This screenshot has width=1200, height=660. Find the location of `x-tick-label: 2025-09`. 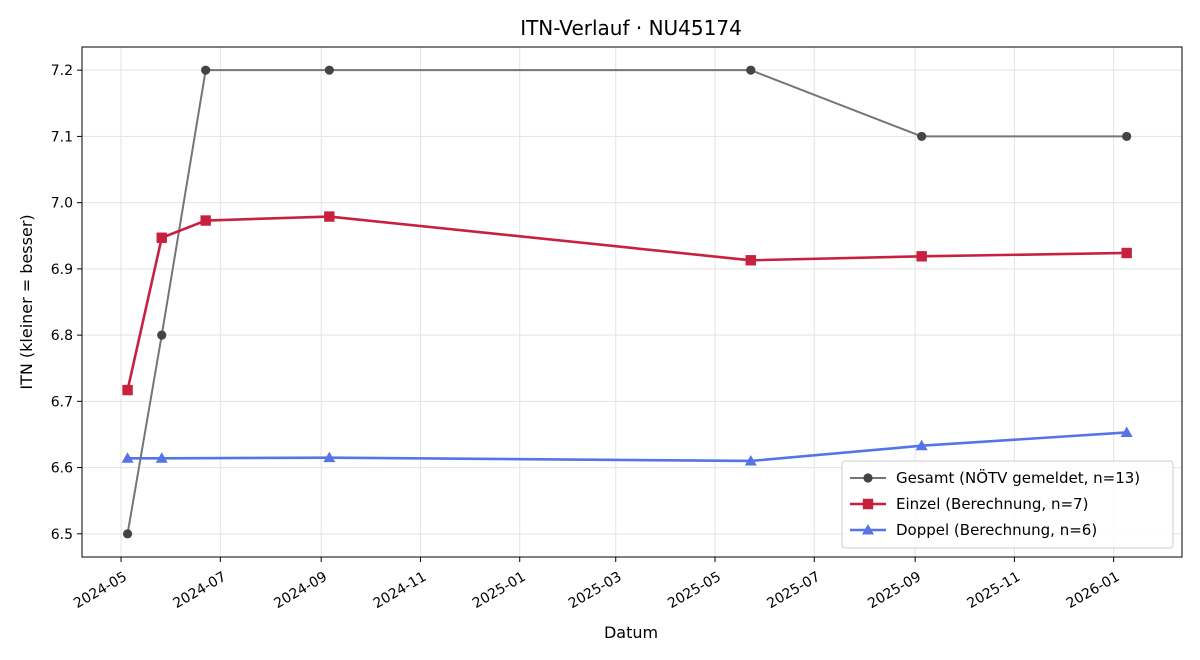

x-tick-label: 2025-09 is located at coordinates (894, 590).